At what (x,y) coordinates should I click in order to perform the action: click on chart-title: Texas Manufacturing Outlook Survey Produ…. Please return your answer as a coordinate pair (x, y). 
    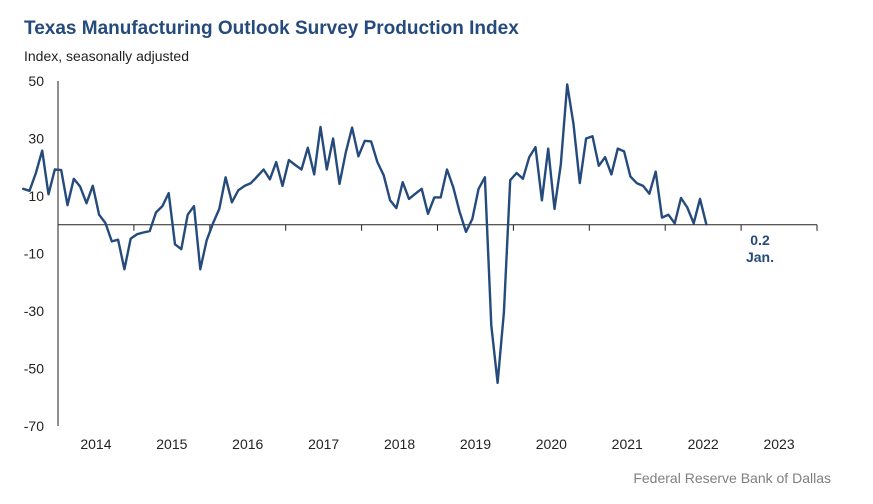
    Looking at the image, I should click on (271, 28).